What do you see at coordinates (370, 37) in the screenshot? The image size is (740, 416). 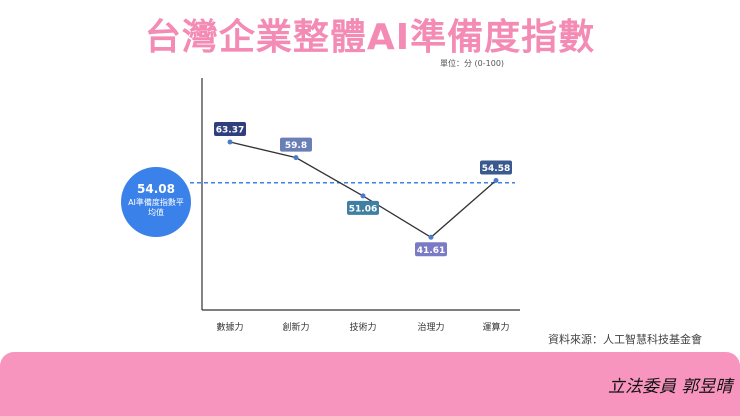 I see `page-title: 台灣企業整體AI準備度指數` at bounding box center [370, 37].